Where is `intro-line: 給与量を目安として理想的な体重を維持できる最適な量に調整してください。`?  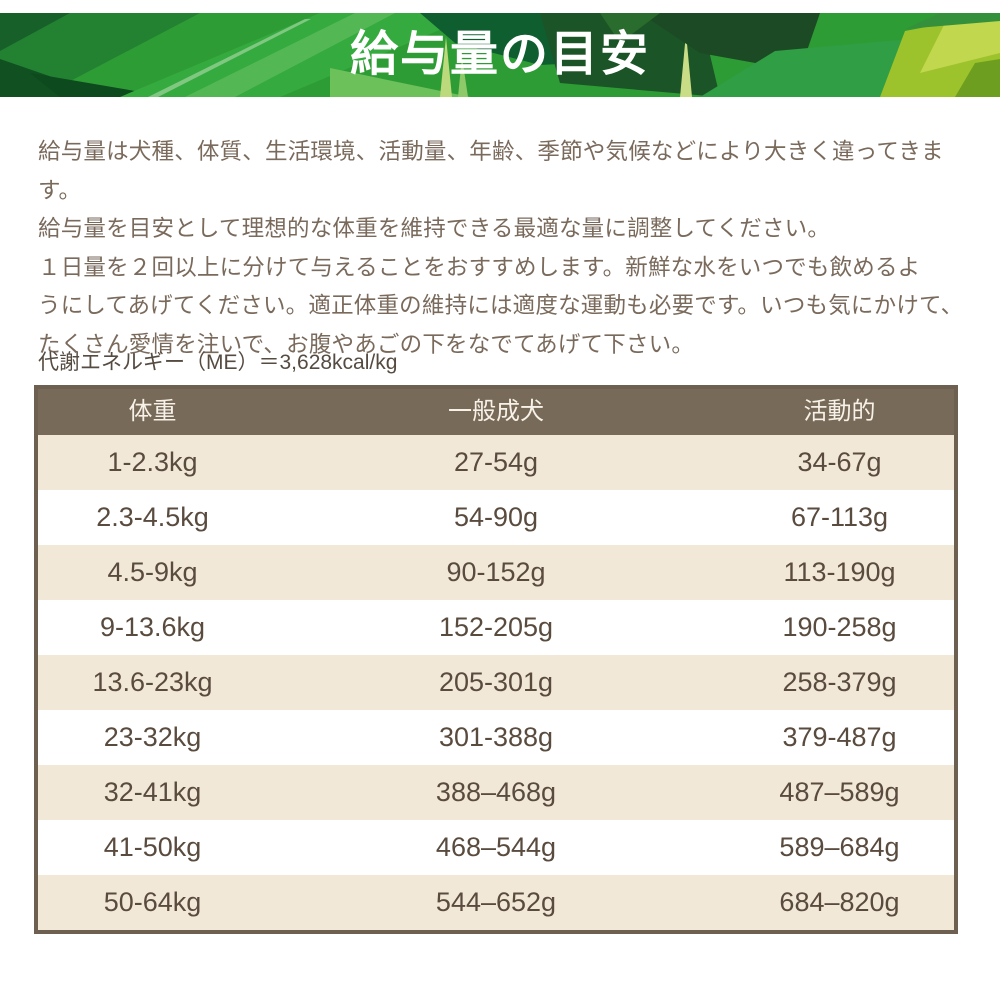 intro-line: 給与量を目安として理想的な体重を維持できる最適な量に調整してください。 is located at coordinates (434, 228).